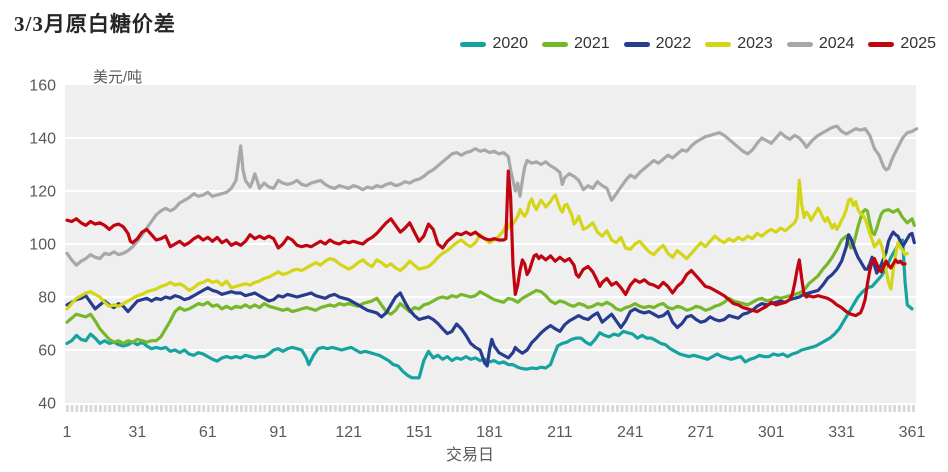 The width and height of the screenshot is (948, 472). I want to click on x-tick-label-271: 271, so click(700, 432).